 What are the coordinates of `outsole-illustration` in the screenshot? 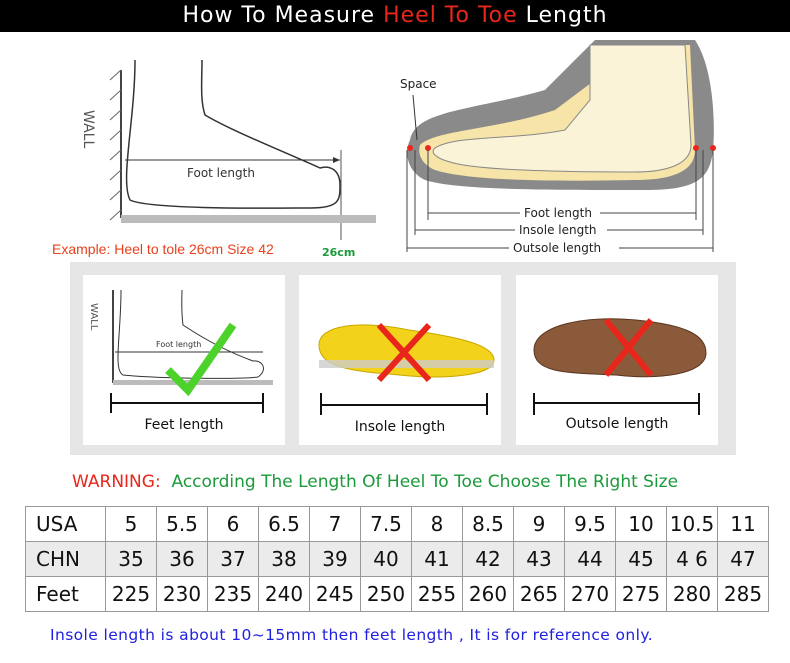 It's located at (620, 366).